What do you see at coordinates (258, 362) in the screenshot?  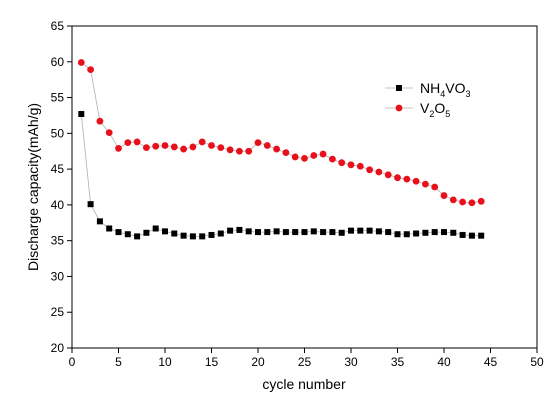 I see `x-tick-label: 20` at bounding box center [258, 362].